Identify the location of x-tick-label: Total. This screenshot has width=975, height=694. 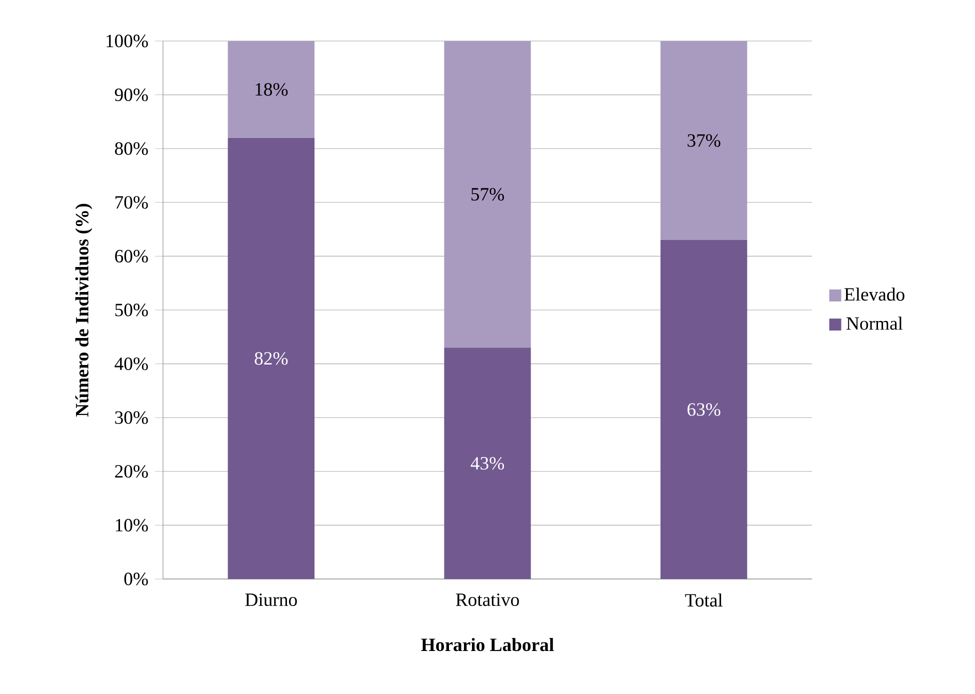
(704, 600).